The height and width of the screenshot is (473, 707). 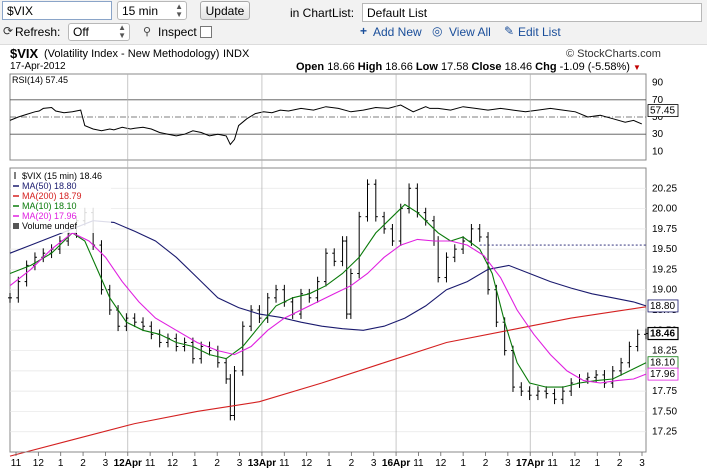 What do you see at coordinates (370, 67) in the screenshot?
I see `high-label: High` at bounding box center [370, 67].